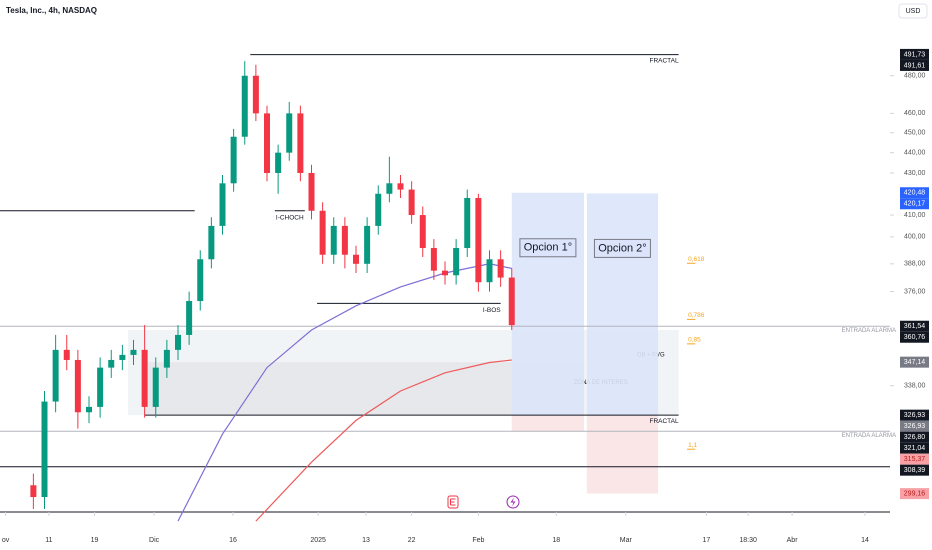  What do you see at coordinates (915, 470) in the screenshot?
I see `price-label: 308,39` at bounding box center [915, 470].